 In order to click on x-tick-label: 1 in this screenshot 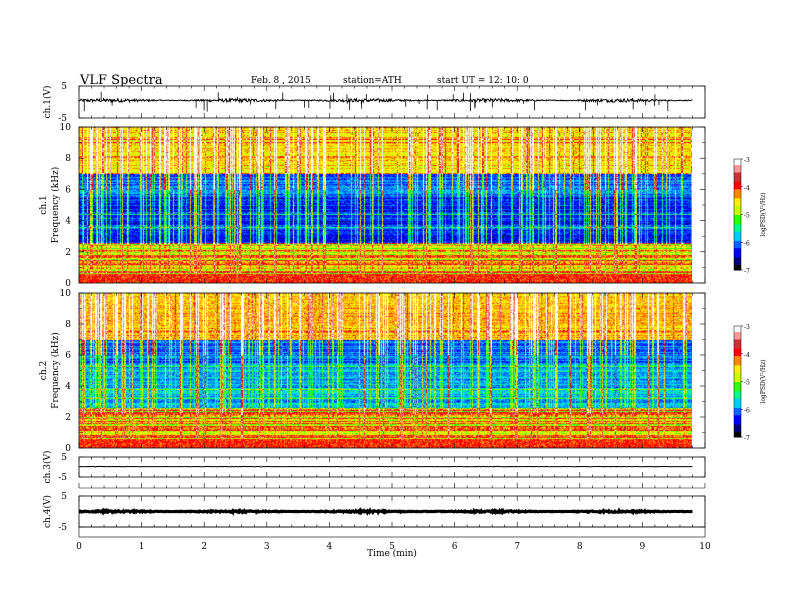, I will do `click(142, 547)`.